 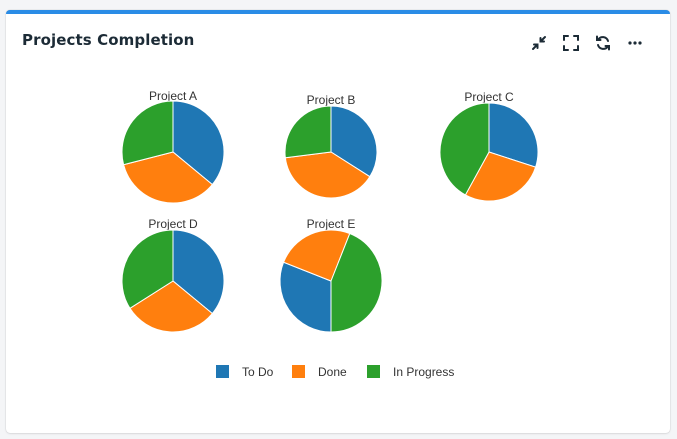 I want to click on pie-5: Project E, so click(x=331, y=275).